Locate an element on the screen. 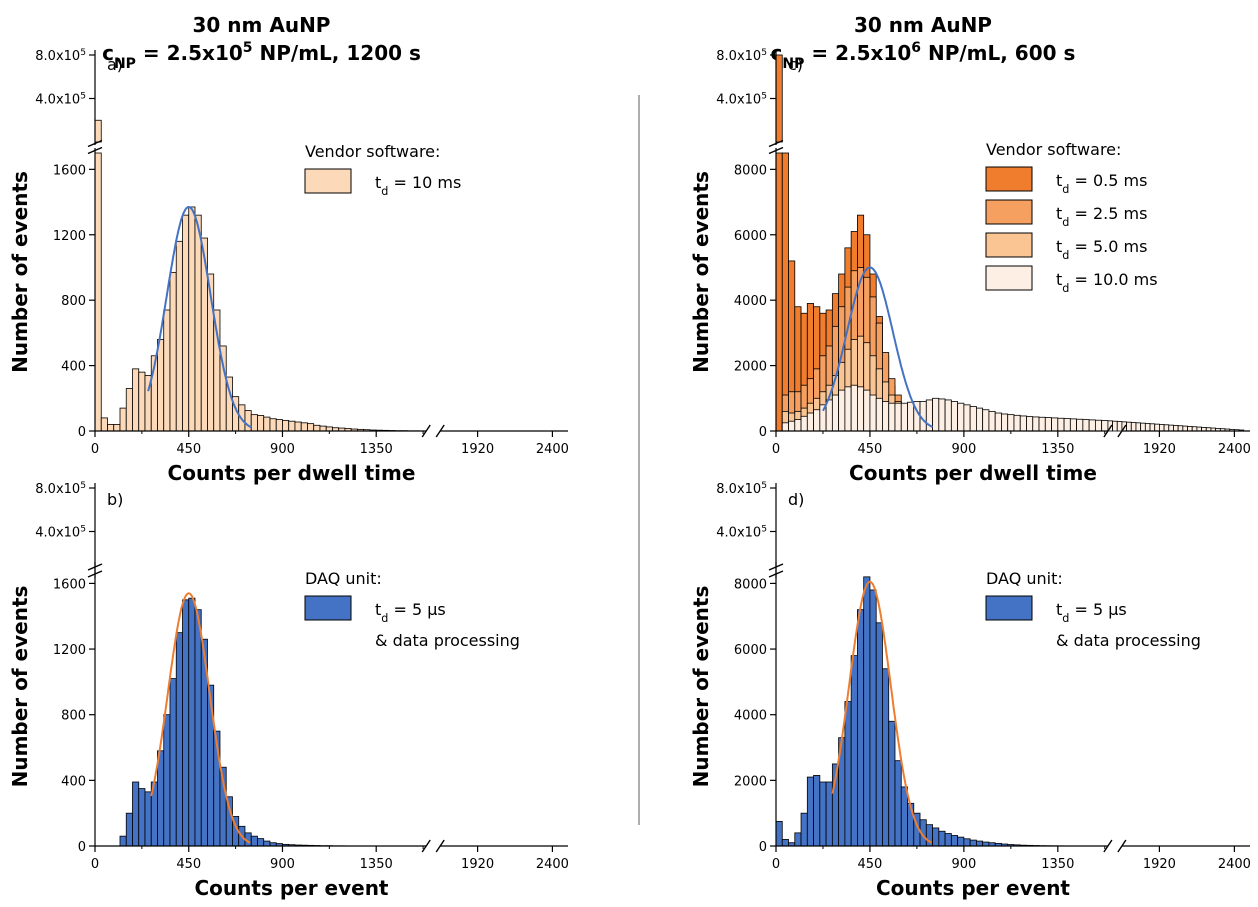 The width and height of the screenshot is (1258, 907). chart-title-line2: cNP = 2.5x105 NP/mL, 1200 s is located at coordinates (261, 56).